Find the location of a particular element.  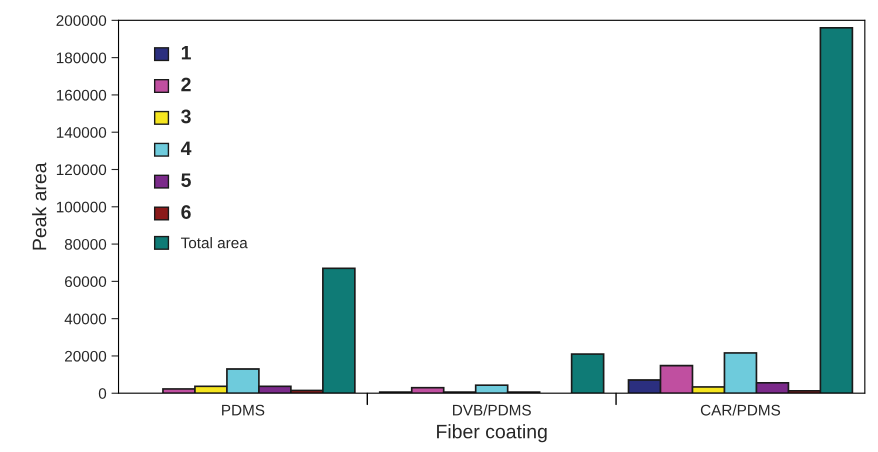

y-axis-title: Peak area is located at coordinates (39, 206).